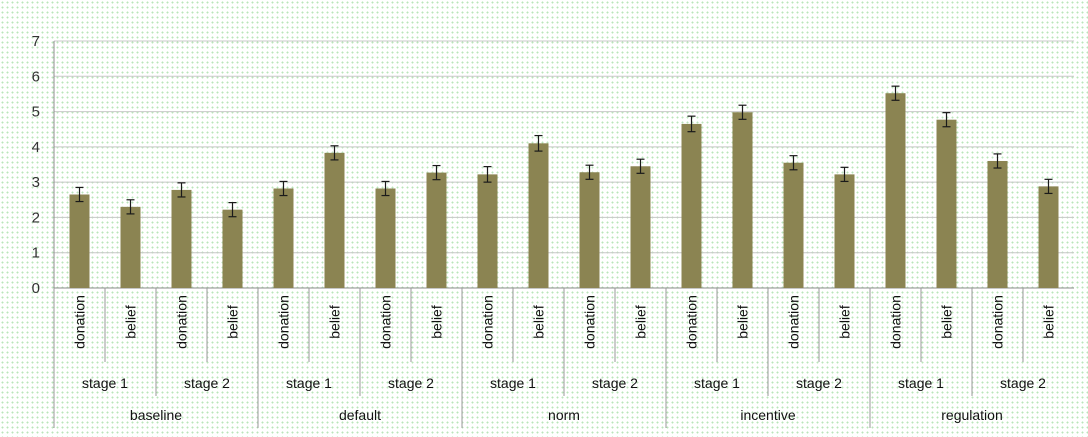 This screenshot has width=1088, height=437. What do you see at coordinates (564, 415) in the screenshot?
I see `category-label-group: norm` at bounding box center [564, 415].